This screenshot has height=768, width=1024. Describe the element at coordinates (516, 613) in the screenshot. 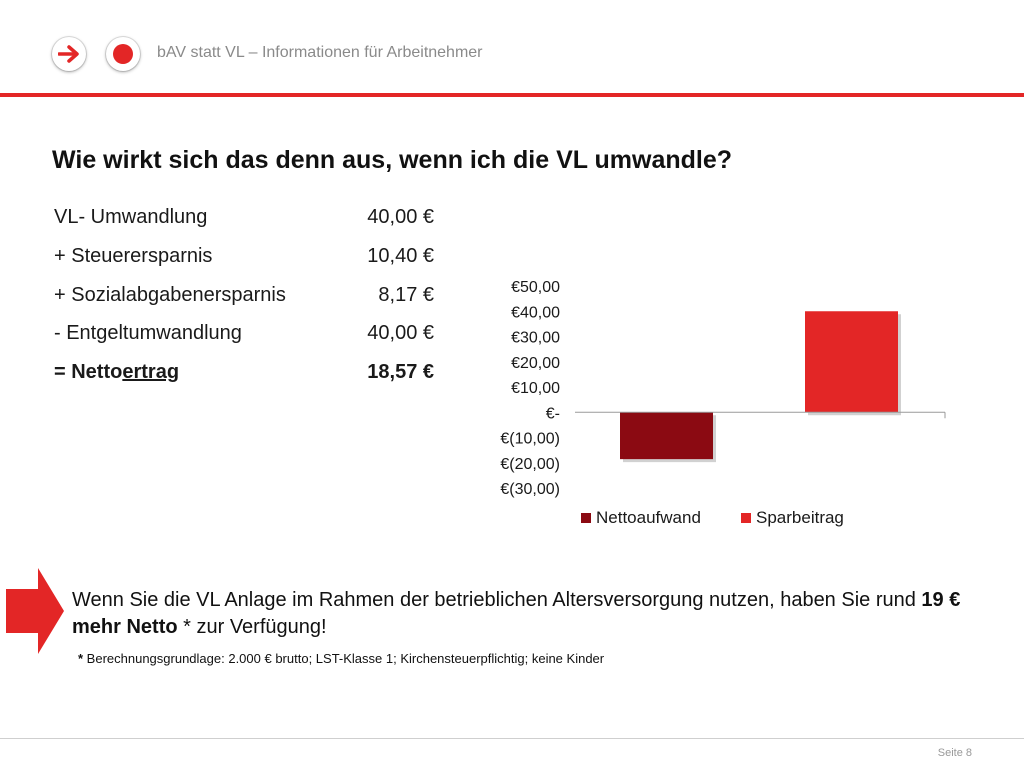

I see `conclusion-bold: 19 € mehr Netto` at that location.